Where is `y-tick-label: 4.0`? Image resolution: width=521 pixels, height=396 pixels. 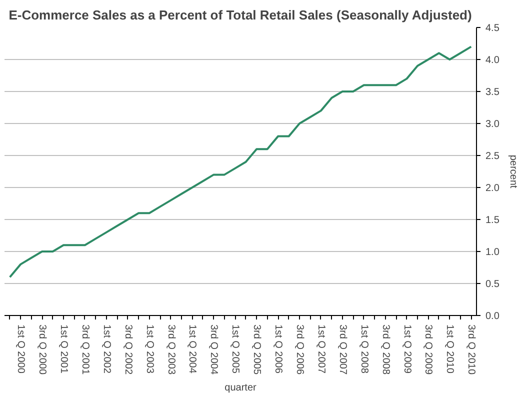
y-tick-label: 4.0 is located at coordinates (493, 60).